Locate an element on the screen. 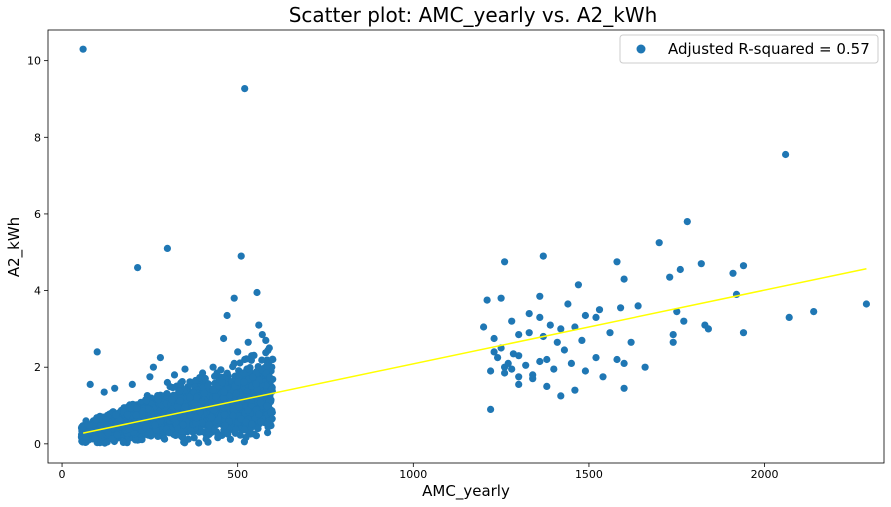  y-tick-label: 8 is located at coordinates (37, 137).